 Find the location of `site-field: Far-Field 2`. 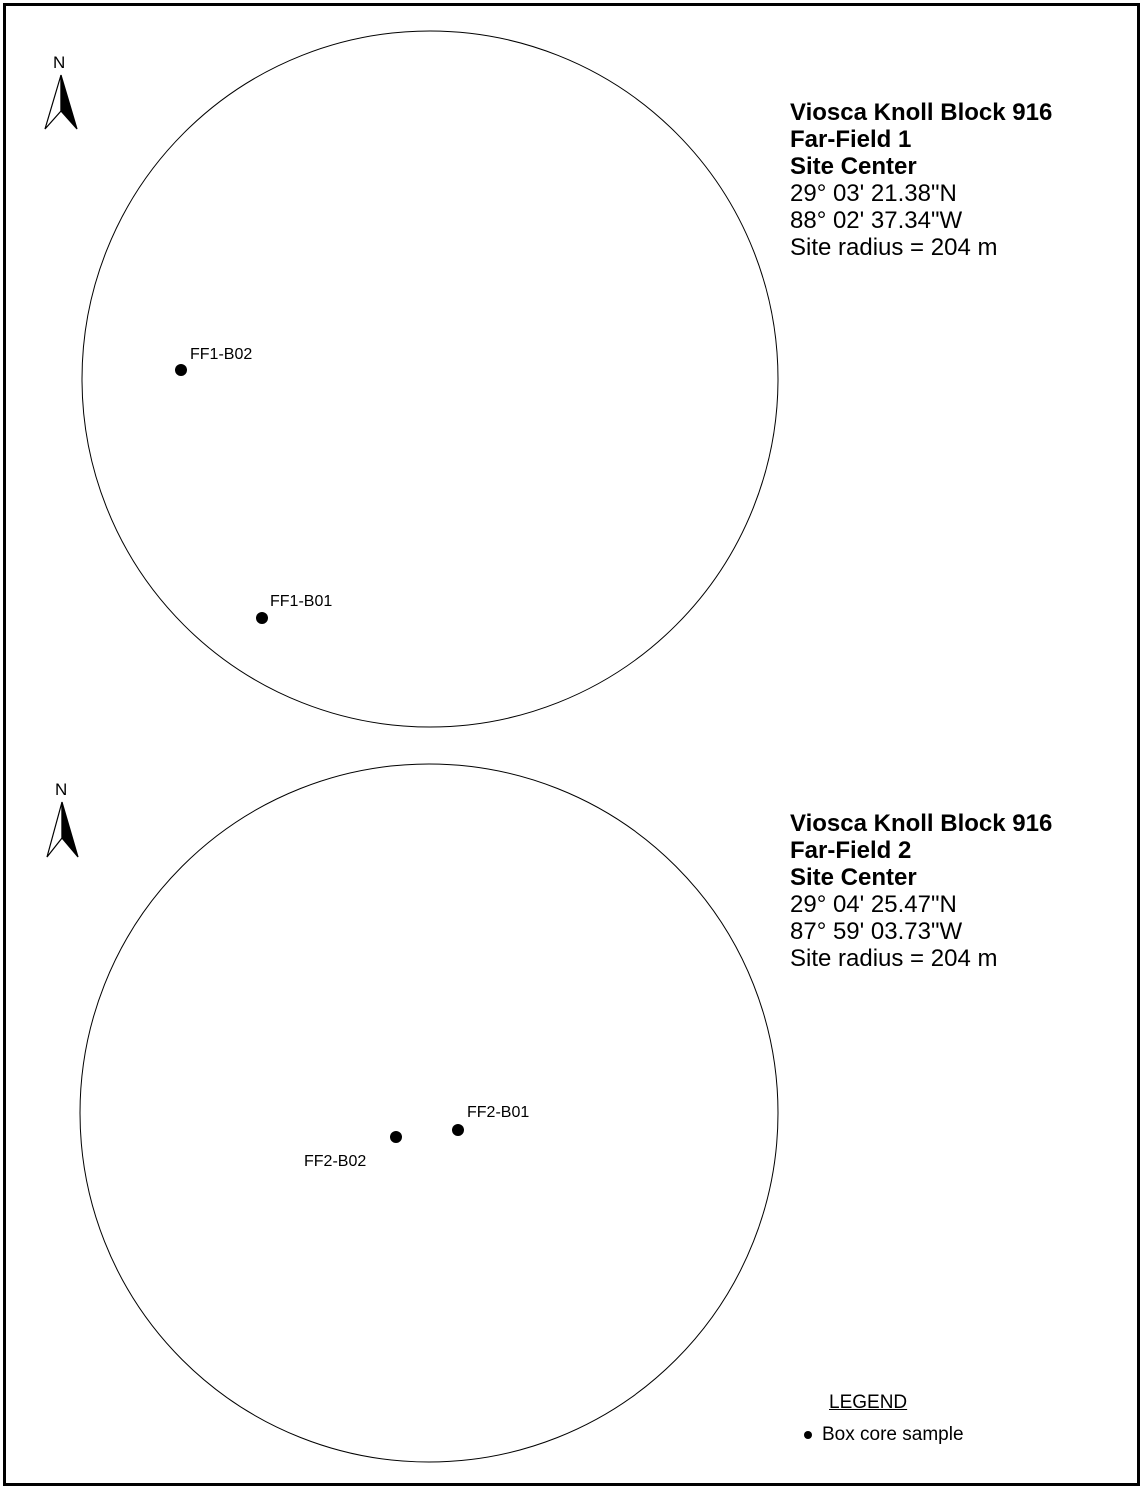

site-field: Far-Field 2 is located at coordinates (851, 850).